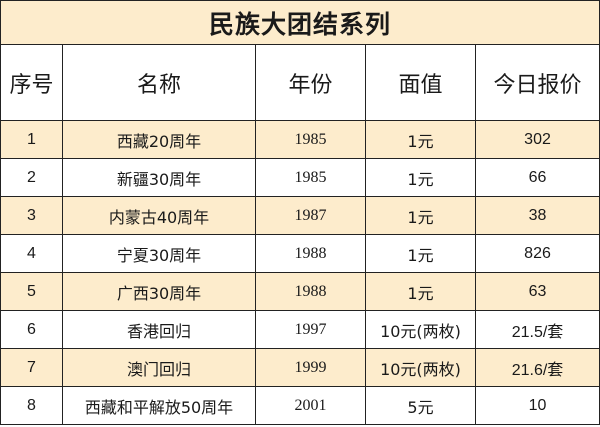 This screenshot has width=600, height=427. I want to click on row-index: 8, so click(31, 405).